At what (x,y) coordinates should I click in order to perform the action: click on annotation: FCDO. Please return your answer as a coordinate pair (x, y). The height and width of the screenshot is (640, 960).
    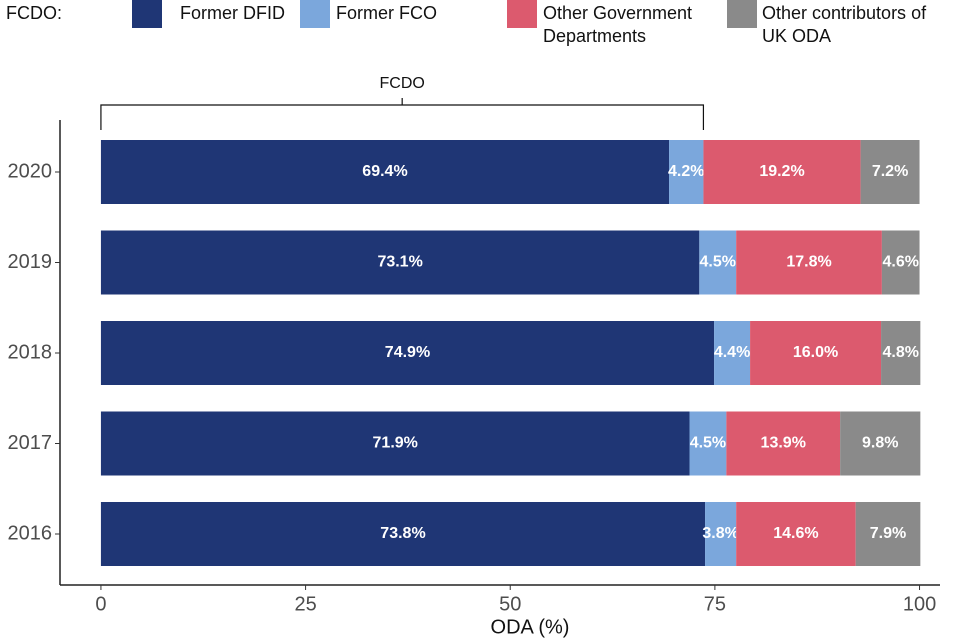
    Looking at the image, I should click on (402, 83).